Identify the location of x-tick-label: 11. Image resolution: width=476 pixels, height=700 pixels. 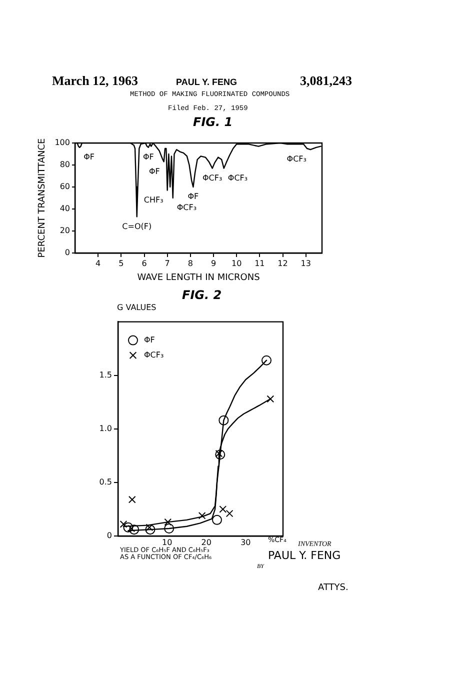
(259, 263).